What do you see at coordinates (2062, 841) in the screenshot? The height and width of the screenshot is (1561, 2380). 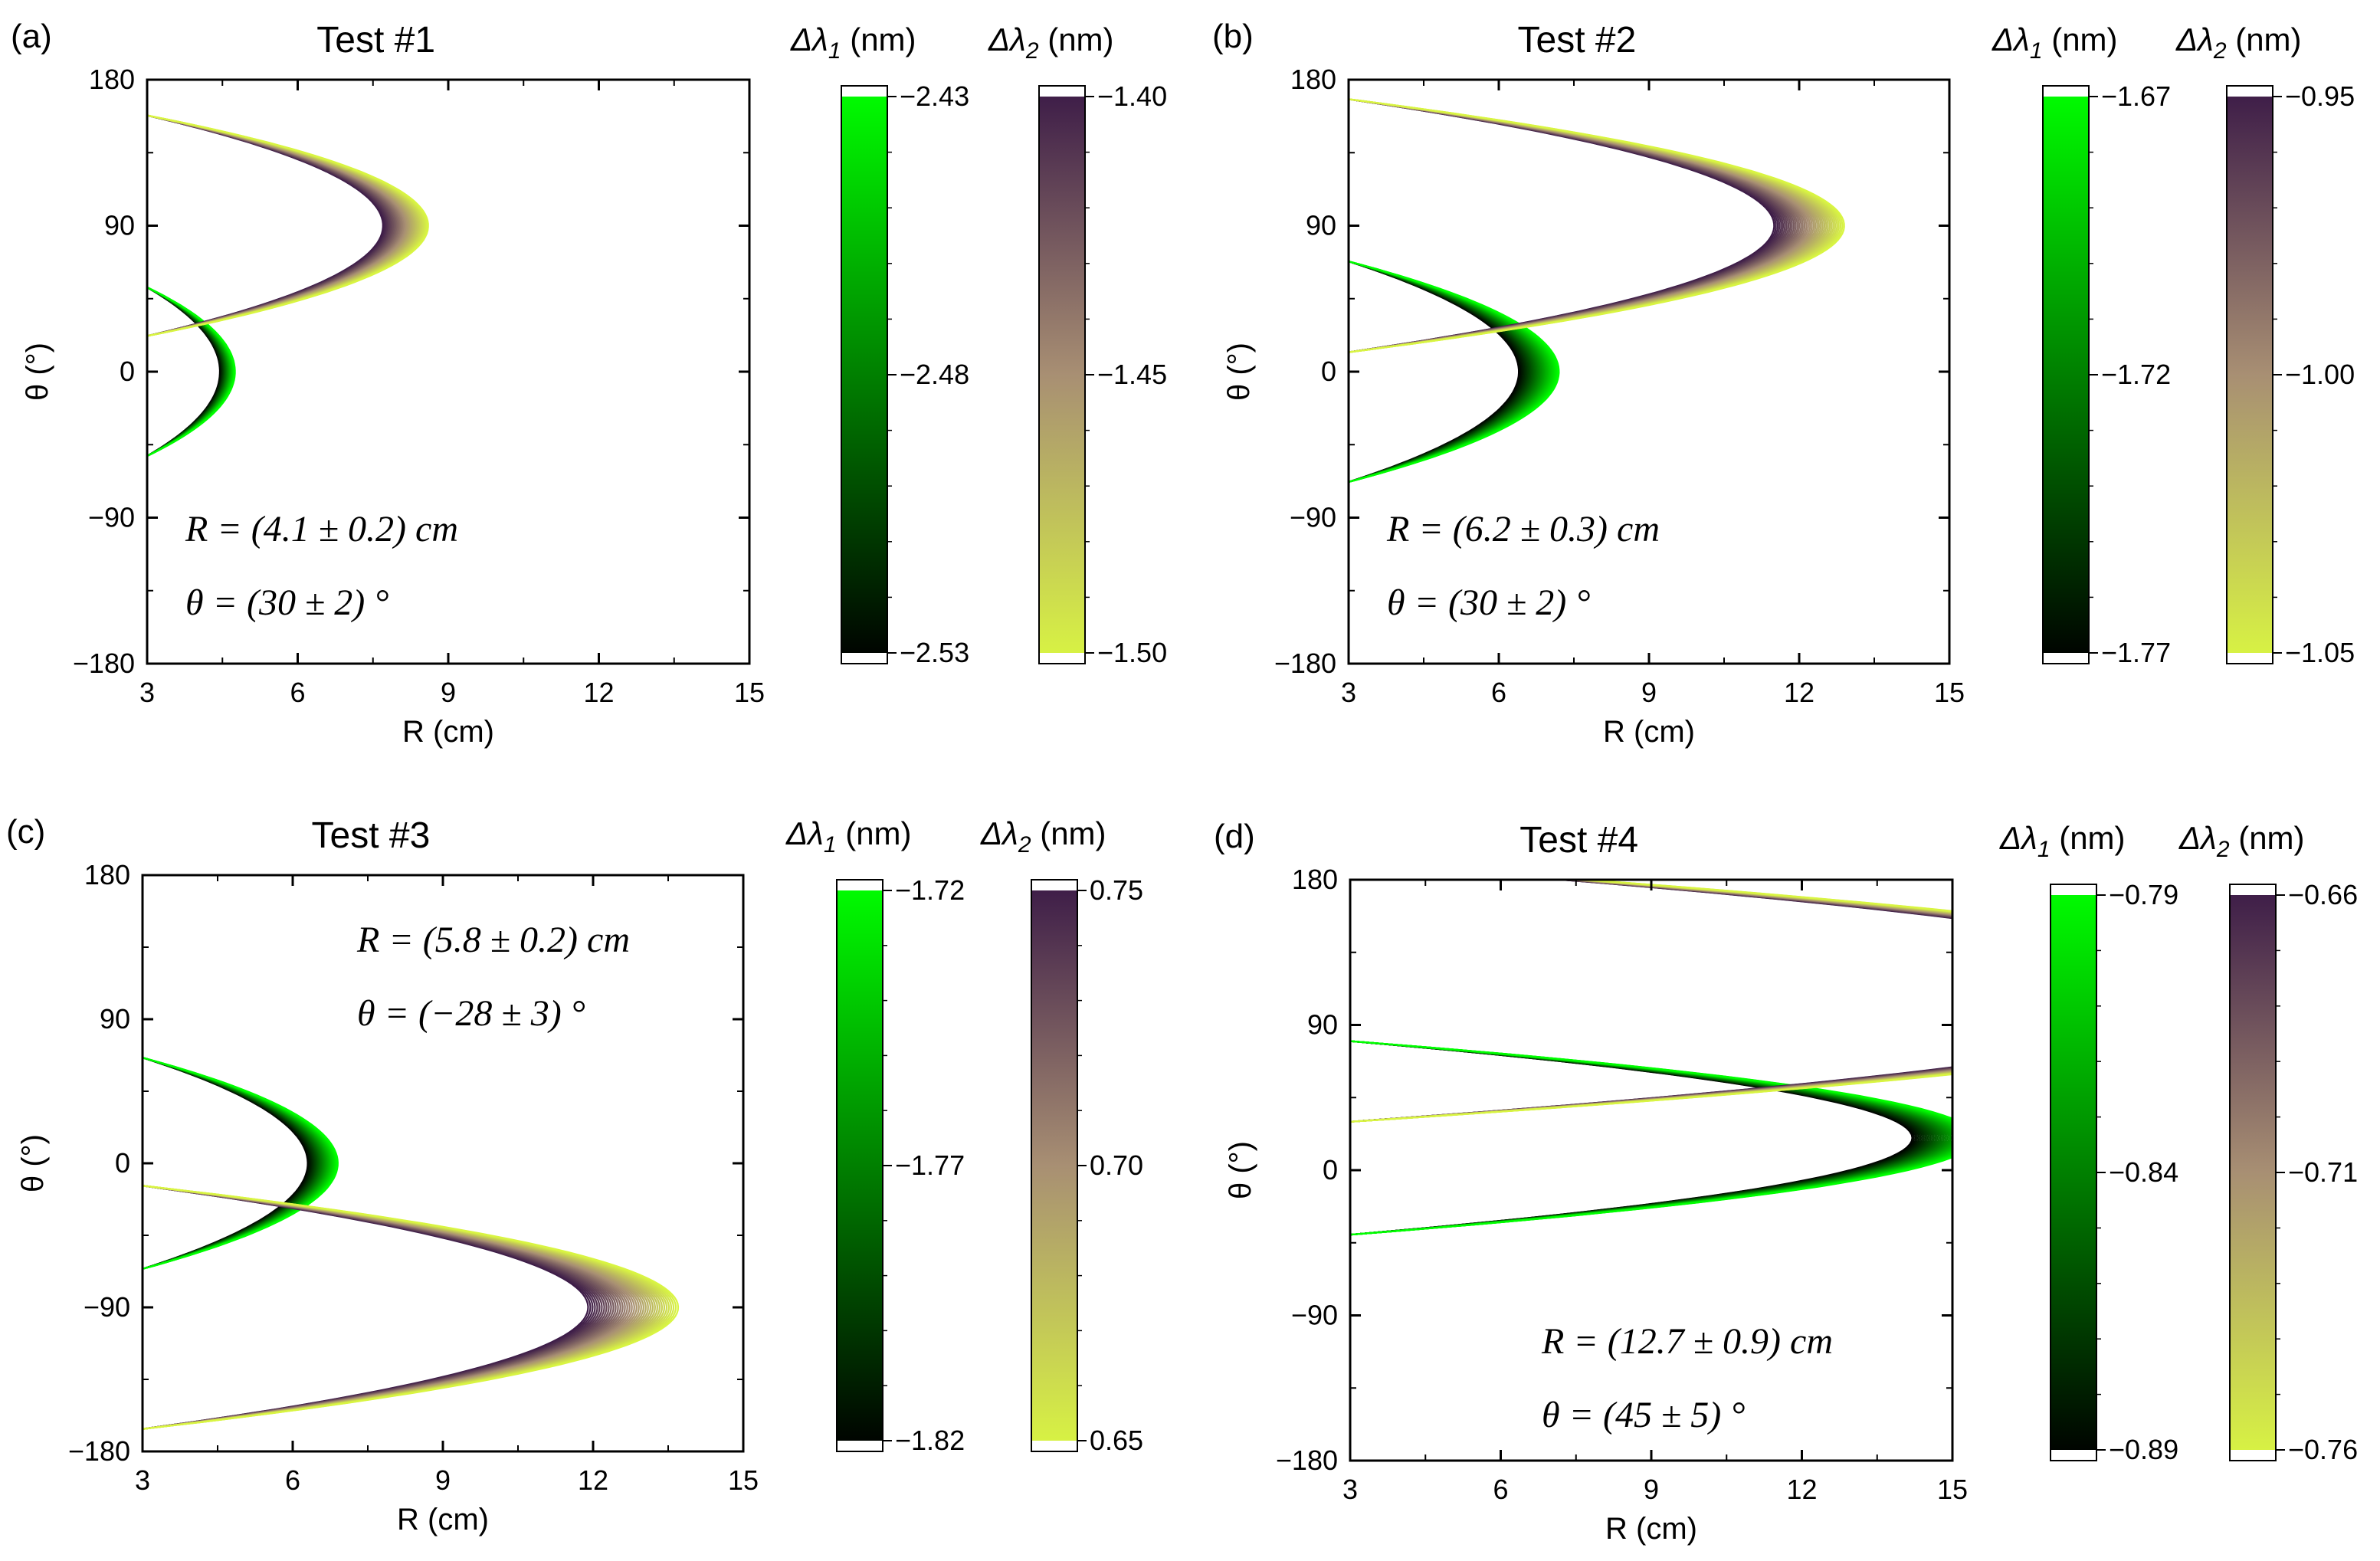 I see `colorbar-label: Δλ1 (nm)` at bounding box center [2062, 841].